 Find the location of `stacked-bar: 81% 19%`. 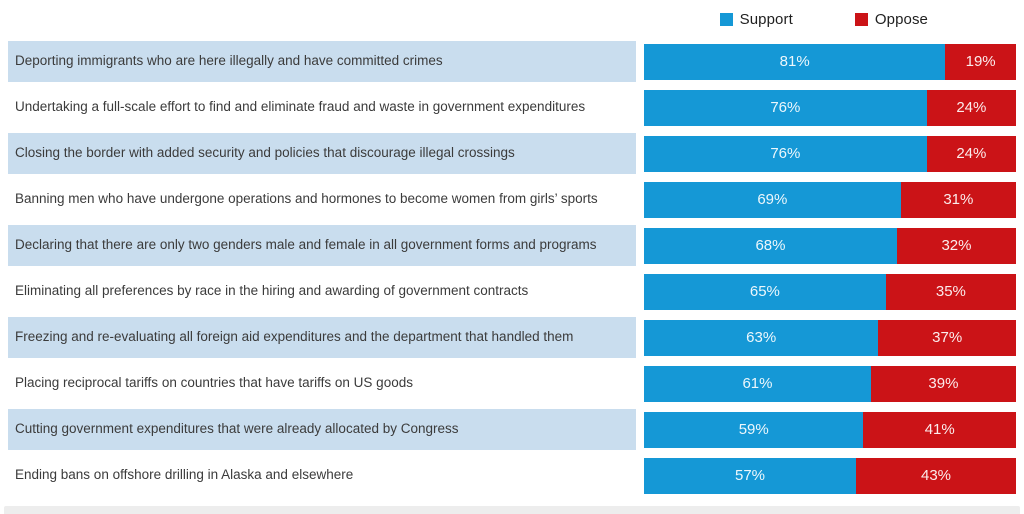

stacked-bar: 81% 19% is located at coordinates (830, 61).